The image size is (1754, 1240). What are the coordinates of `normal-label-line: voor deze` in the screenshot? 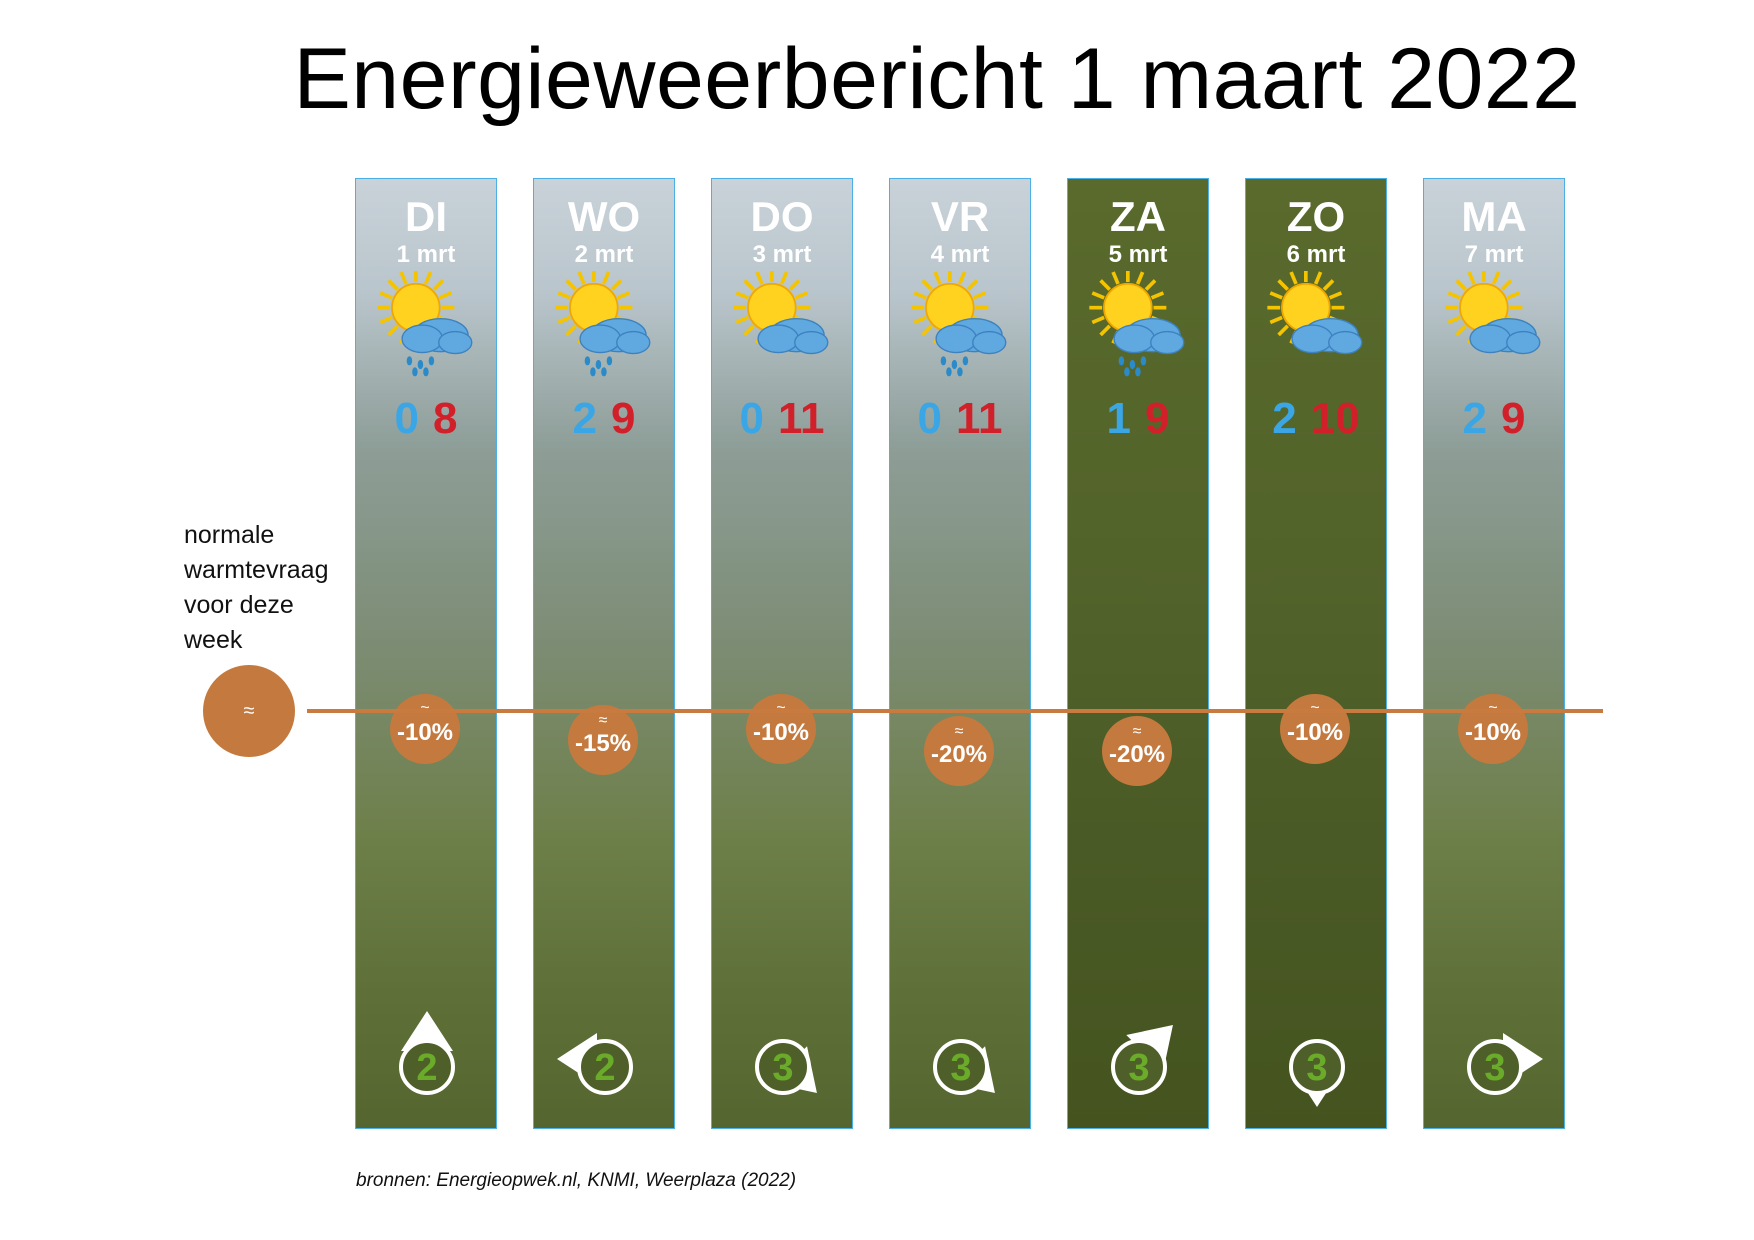 It's located at (239, 605).